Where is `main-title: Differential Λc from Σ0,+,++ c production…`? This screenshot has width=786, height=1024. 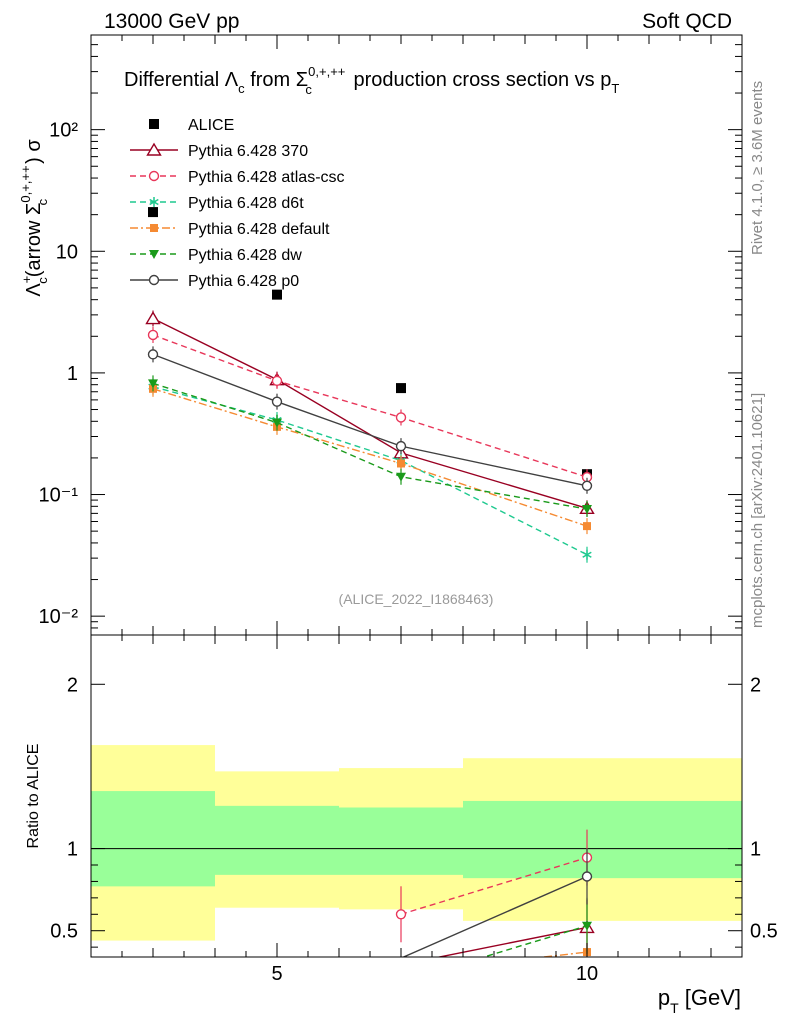
main-title: Differential Λc from Σ0,+,++ c production… is located at coordinates (371, 80).